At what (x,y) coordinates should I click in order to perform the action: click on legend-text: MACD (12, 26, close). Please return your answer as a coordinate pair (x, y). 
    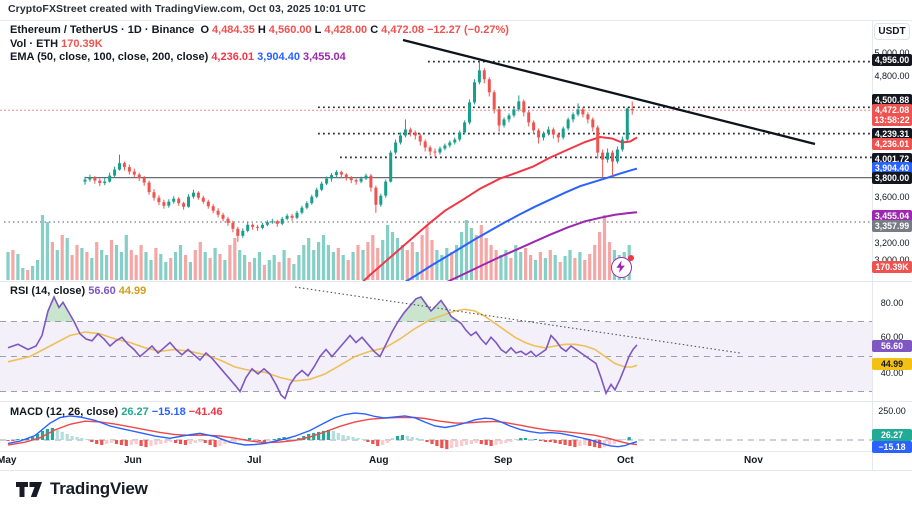
    Looking at the image, I should click on (64, 412).